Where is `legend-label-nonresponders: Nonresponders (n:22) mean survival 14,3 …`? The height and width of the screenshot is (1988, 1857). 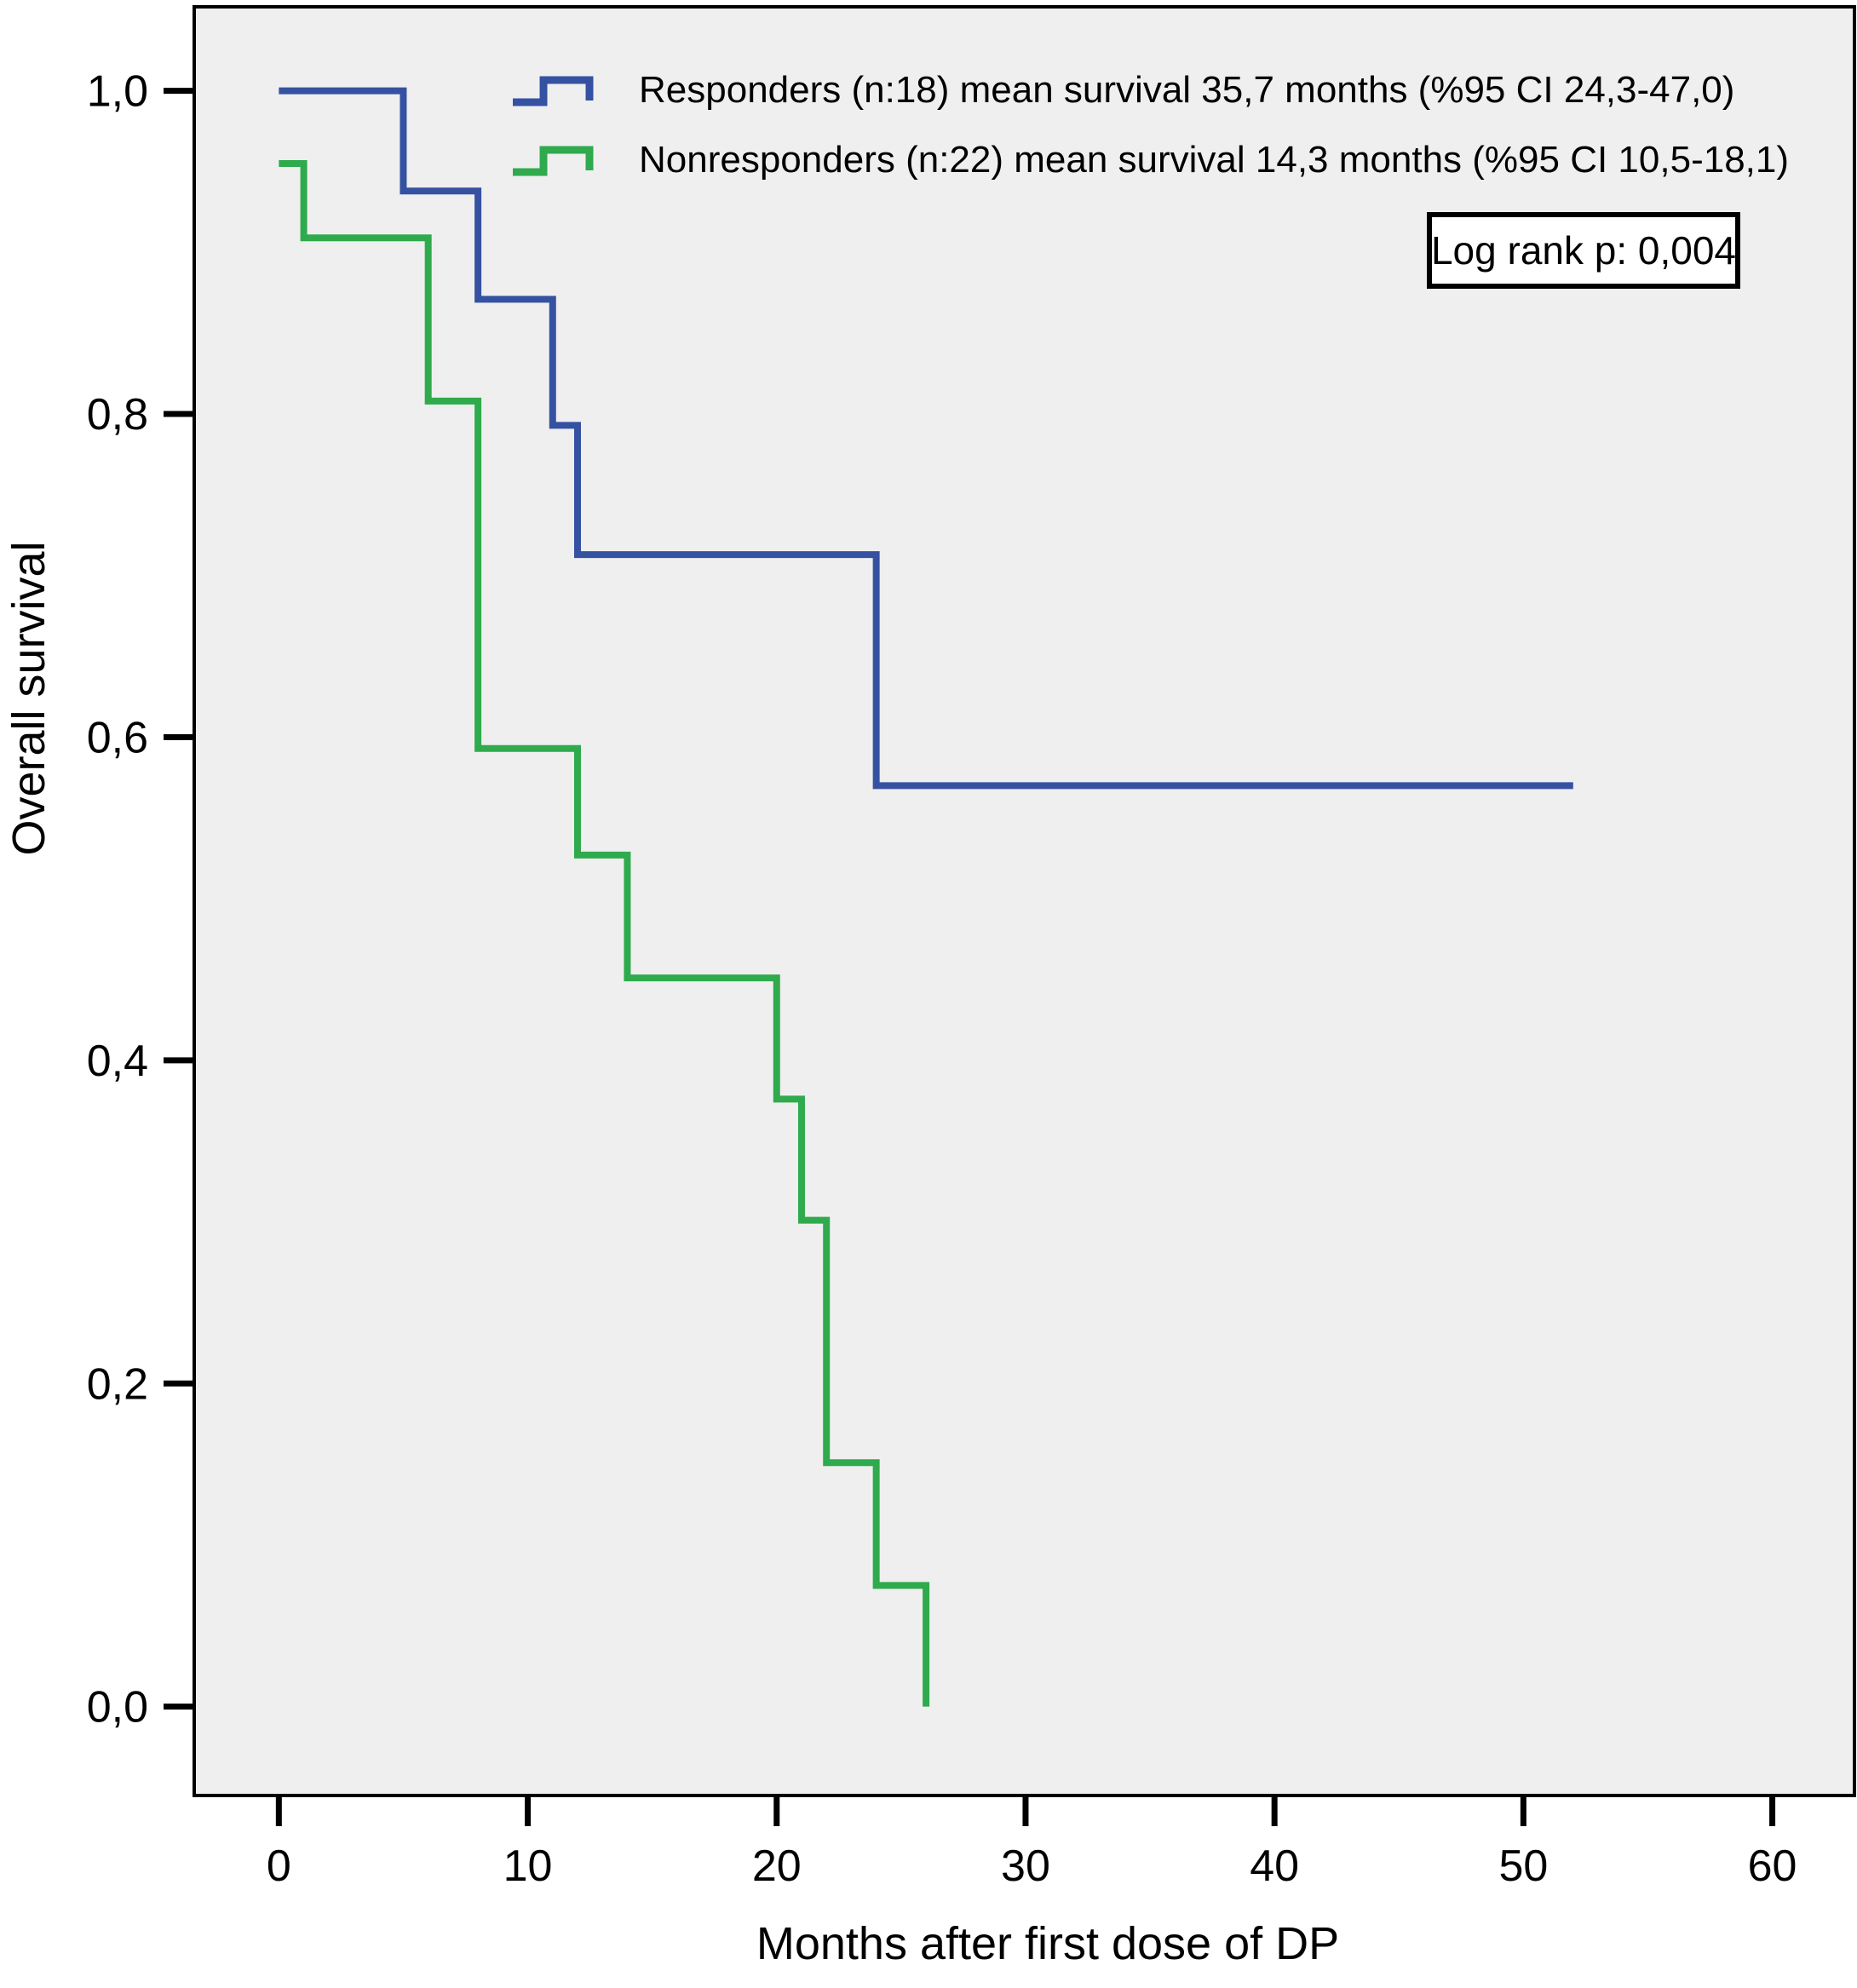
legend-label-nonresponders: Nonresponders (n:22) mean survival 14,3 … is located at coordinates (1214, 160).